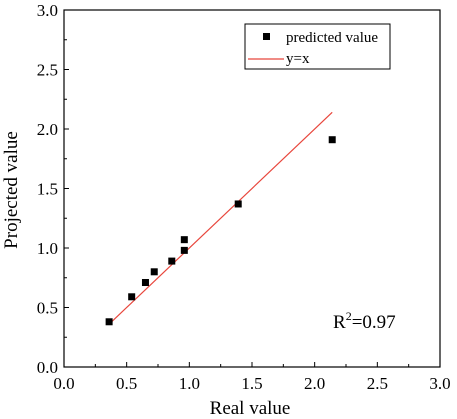 Image resolution: width=457 pixels, height=419 pixels. What do you see at coordinates (189, 383) in the screenshot?
I see `x-tick-label: 1.0` at bounding box center [189, 383].